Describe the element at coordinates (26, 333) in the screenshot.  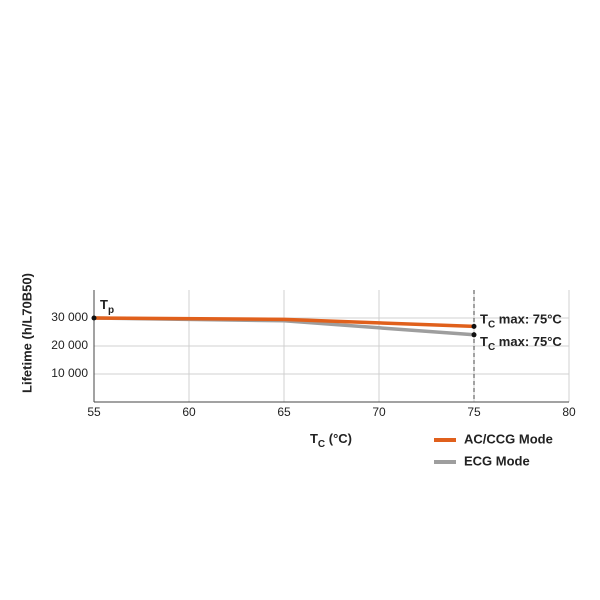
I see `y-axis-label: Lifetime (h/L70B50)` at that location.